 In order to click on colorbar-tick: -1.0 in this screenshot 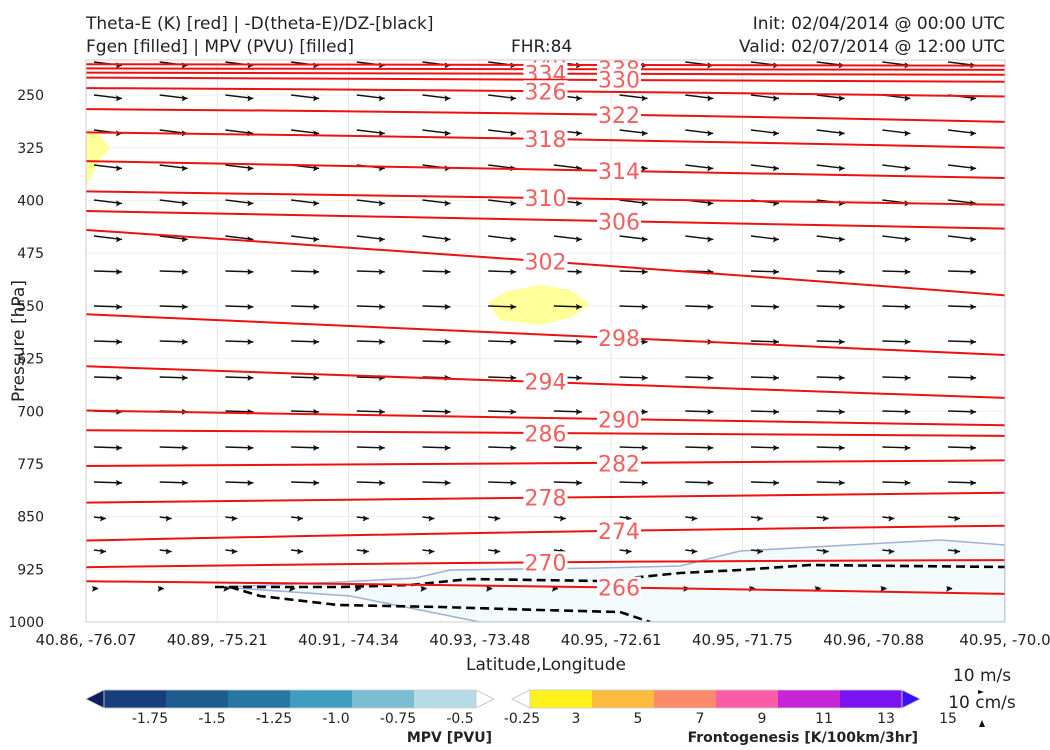, I will do `click(335, 719)`.